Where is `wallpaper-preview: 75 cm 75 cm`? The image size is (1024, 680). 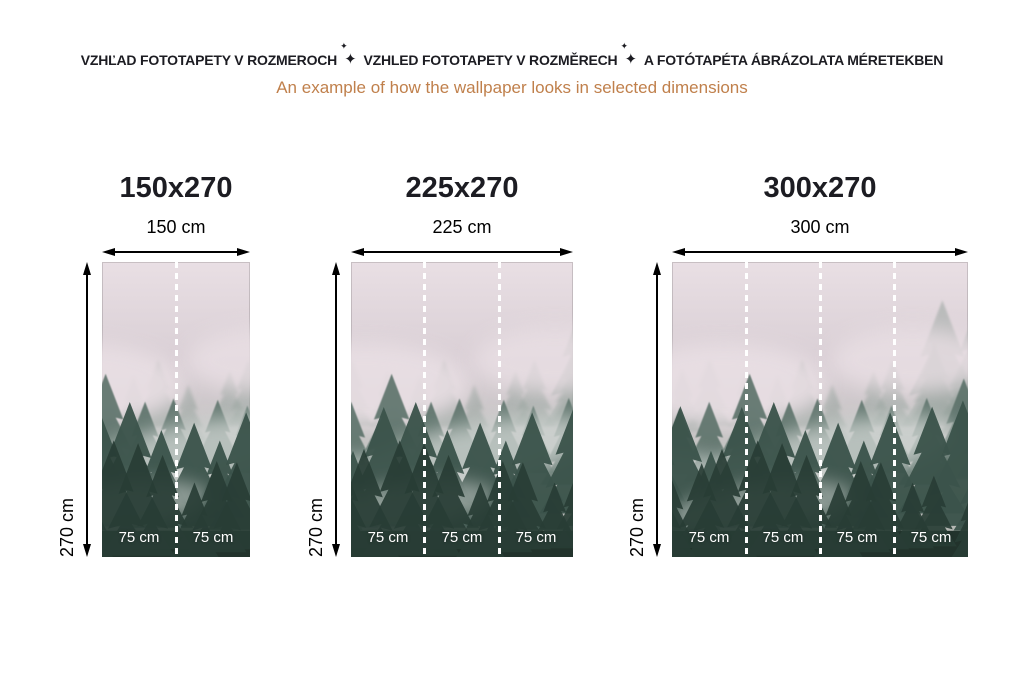 wallpaper-preview: 75 cm 75 cm is located at coordinates (176, 409).